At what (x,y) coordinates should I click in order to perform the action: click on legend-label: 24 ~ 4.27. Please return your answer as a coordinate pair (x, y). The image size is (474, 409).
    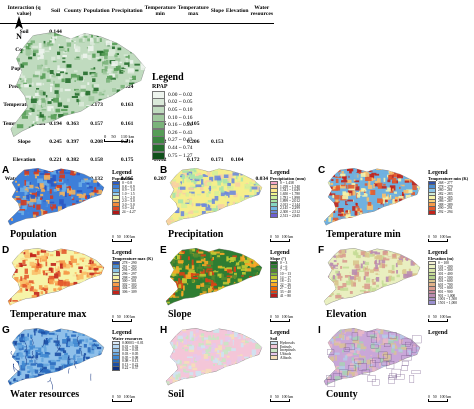
    Looking at the image, I should click on (129, 212).